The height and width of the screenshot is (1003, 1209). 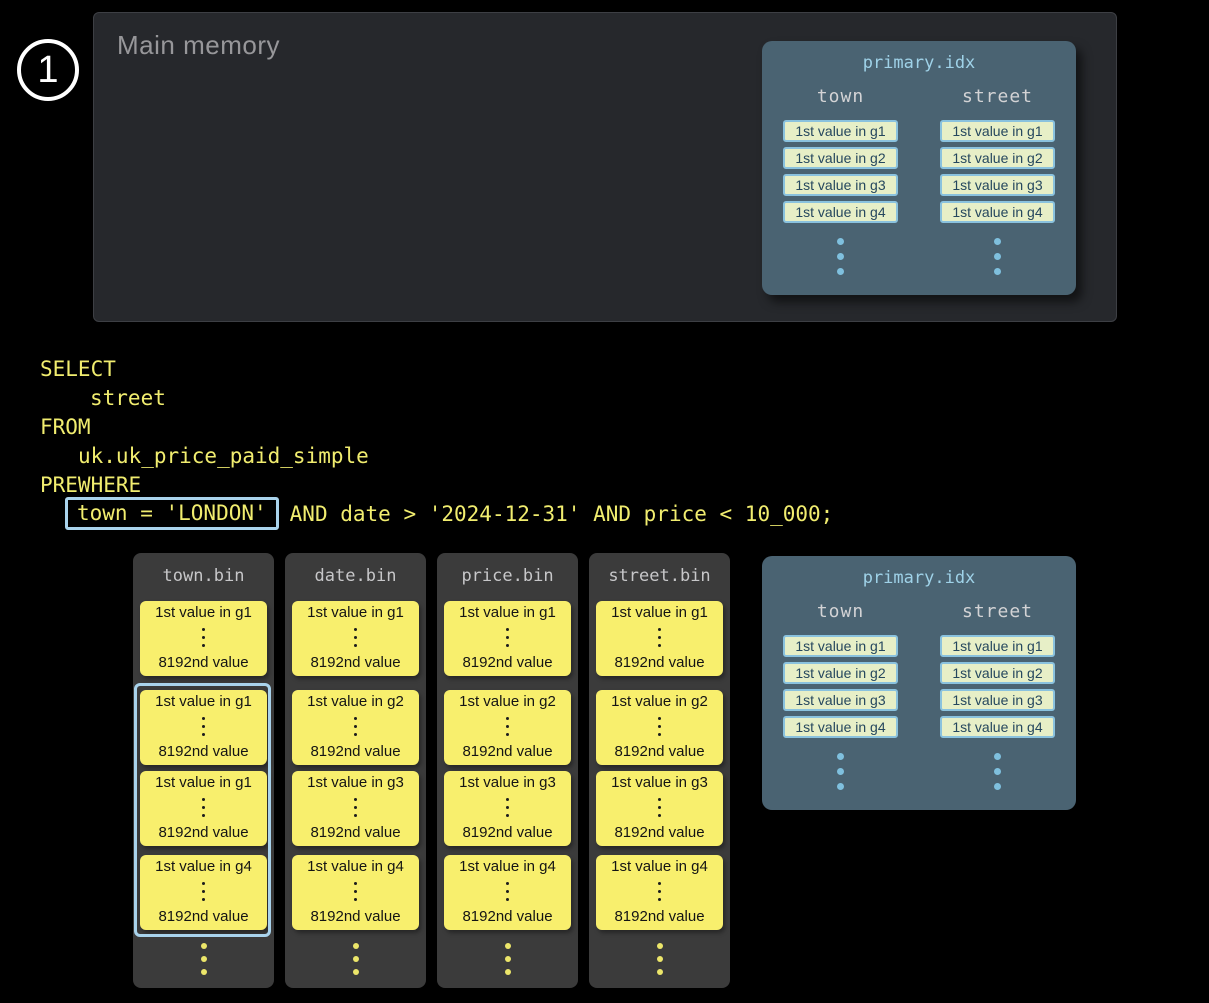 I want to click on granule-first-value: 1st value in g2, so click(x=355, y=701).